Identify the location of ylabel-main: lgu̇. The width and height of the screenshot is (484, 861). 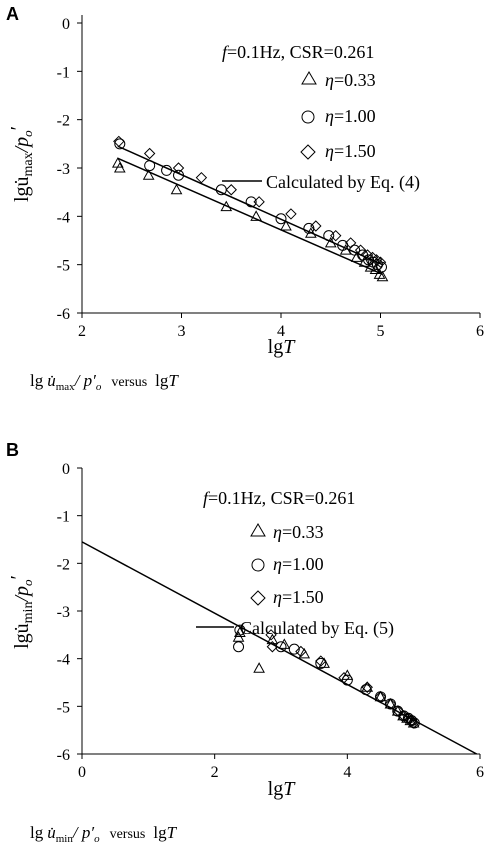
(22, 636).